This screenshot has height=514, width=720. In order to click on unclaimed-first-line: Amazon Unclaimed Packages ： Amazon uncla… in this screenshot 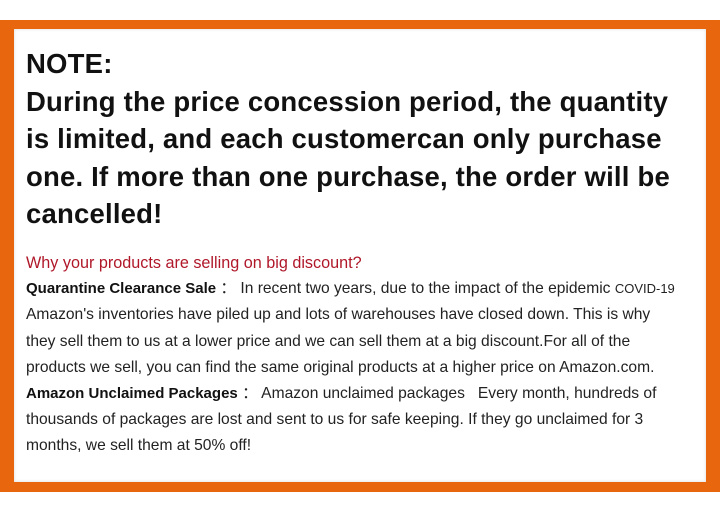, I will do `click(350, 394)`.